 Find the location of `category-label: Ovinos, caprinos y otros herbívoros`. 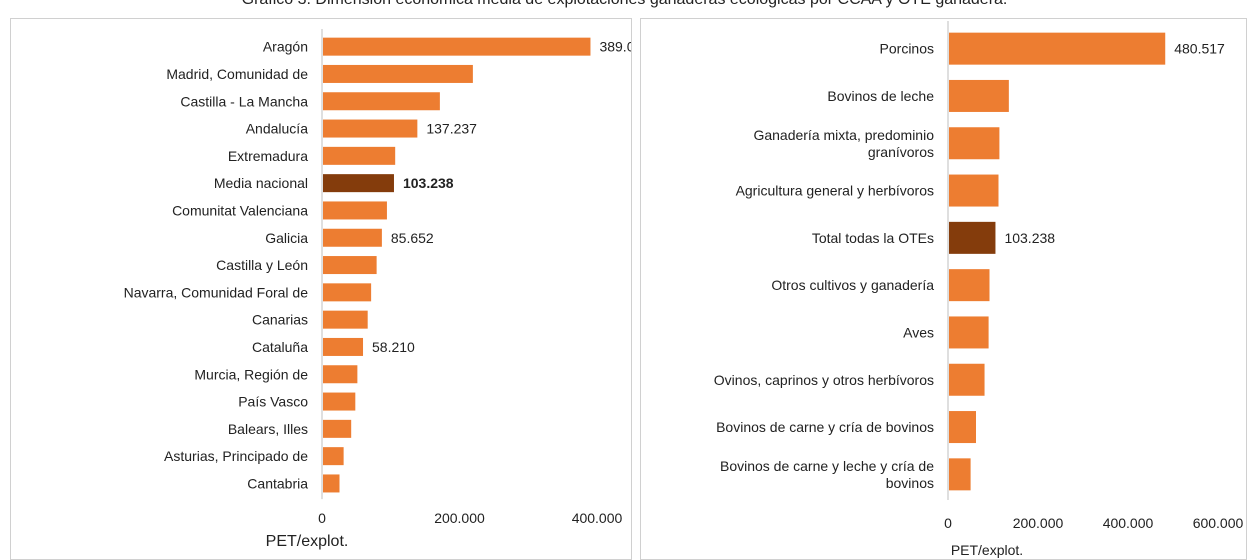

category-label: Ovinos, caprinos y otros herbívoros is located at coordinates (824, 380).